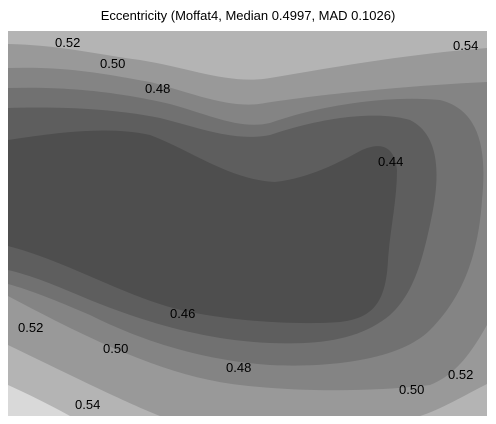 The width and height of the screenshot is (496, 424). What do you see at coordinates (182, 313) in the screenshot?
I see `contour-label: 0.46` at bounding box center [182, 313].